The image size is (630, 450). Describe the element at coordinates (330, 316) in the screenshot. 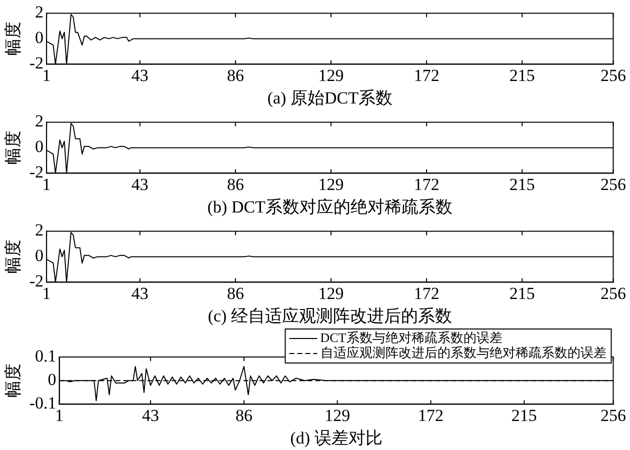

I see `x-axis-title: (c) 经自适应观测阵改进后的系数` at that location.